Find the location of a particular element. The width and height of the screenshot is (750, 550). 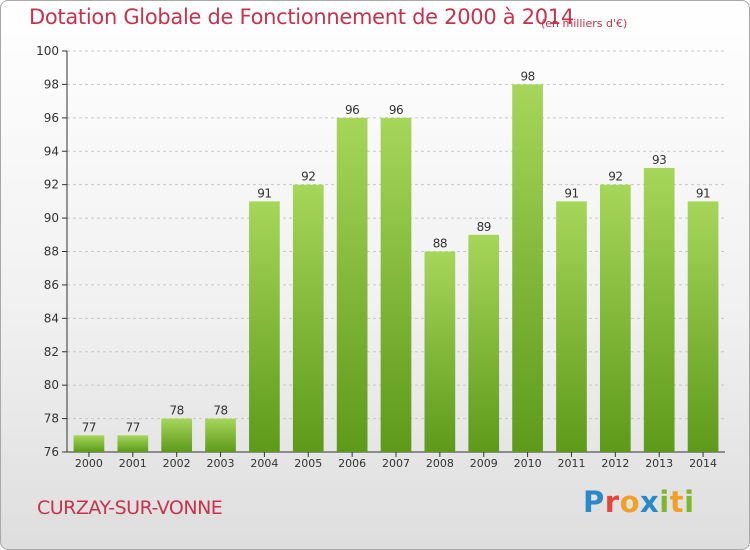

chart-subtitle: (en milliers d'€) is located at coordinates (584, 23).